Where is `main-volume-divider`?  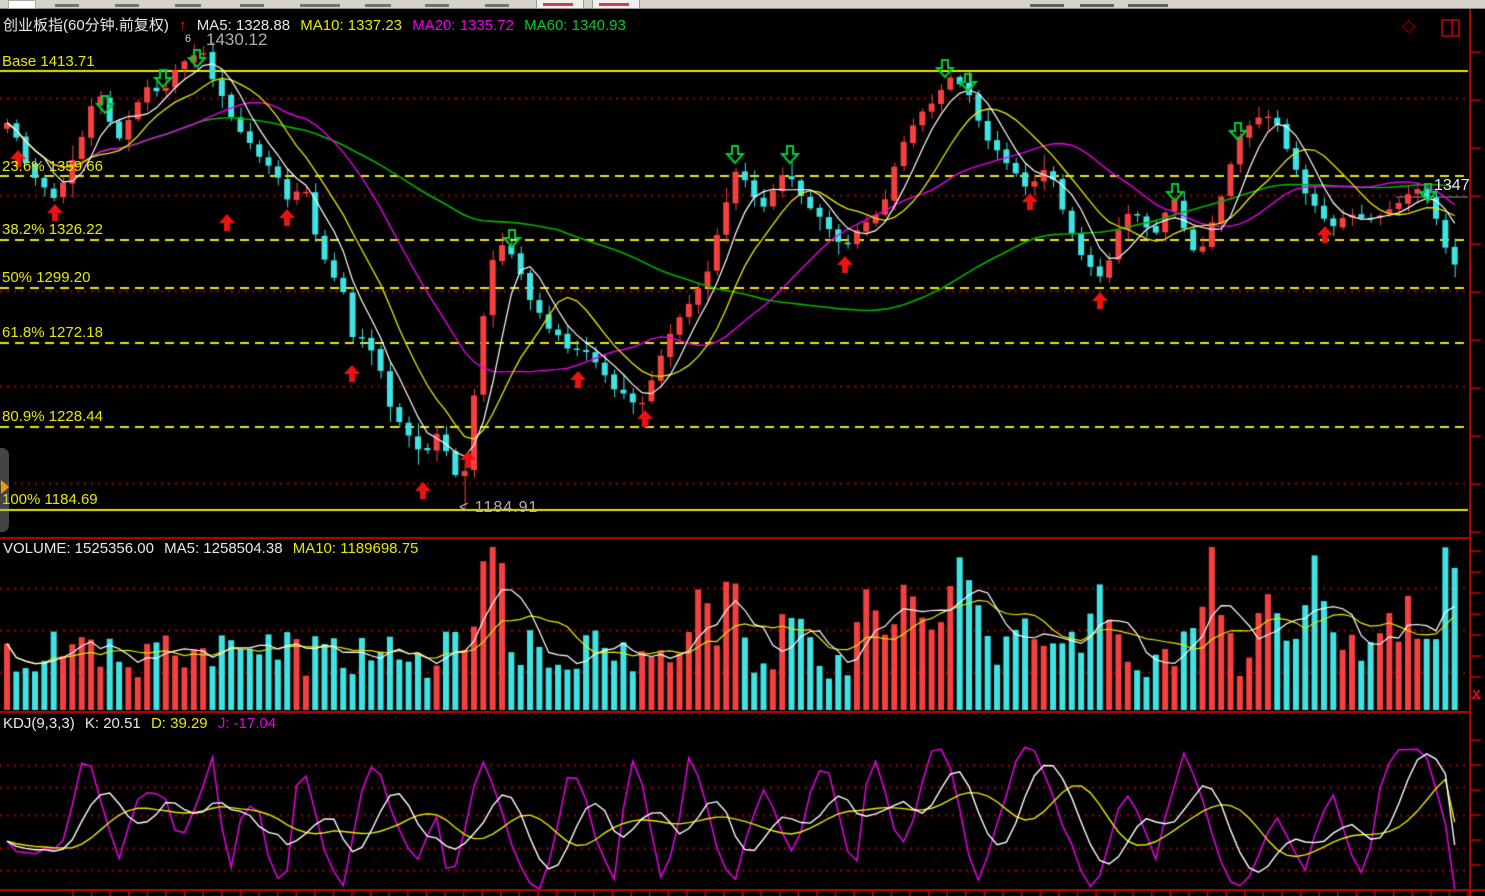
main-volume-divider is located at coordinates (735, 538).